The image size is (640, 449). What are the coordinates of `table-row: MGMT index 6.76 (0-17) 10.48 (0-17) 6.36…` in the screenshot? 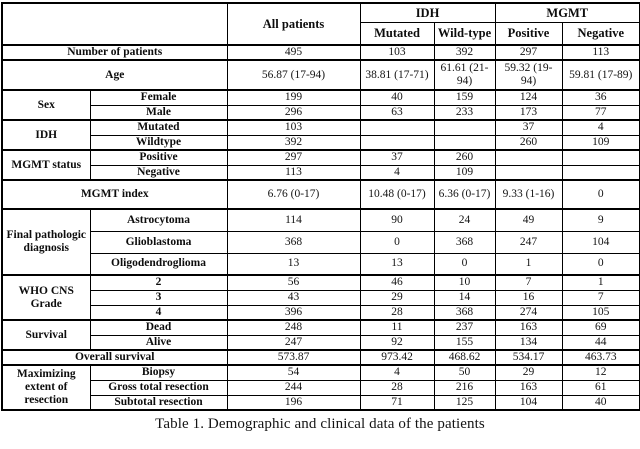 It's located at (320, 194).